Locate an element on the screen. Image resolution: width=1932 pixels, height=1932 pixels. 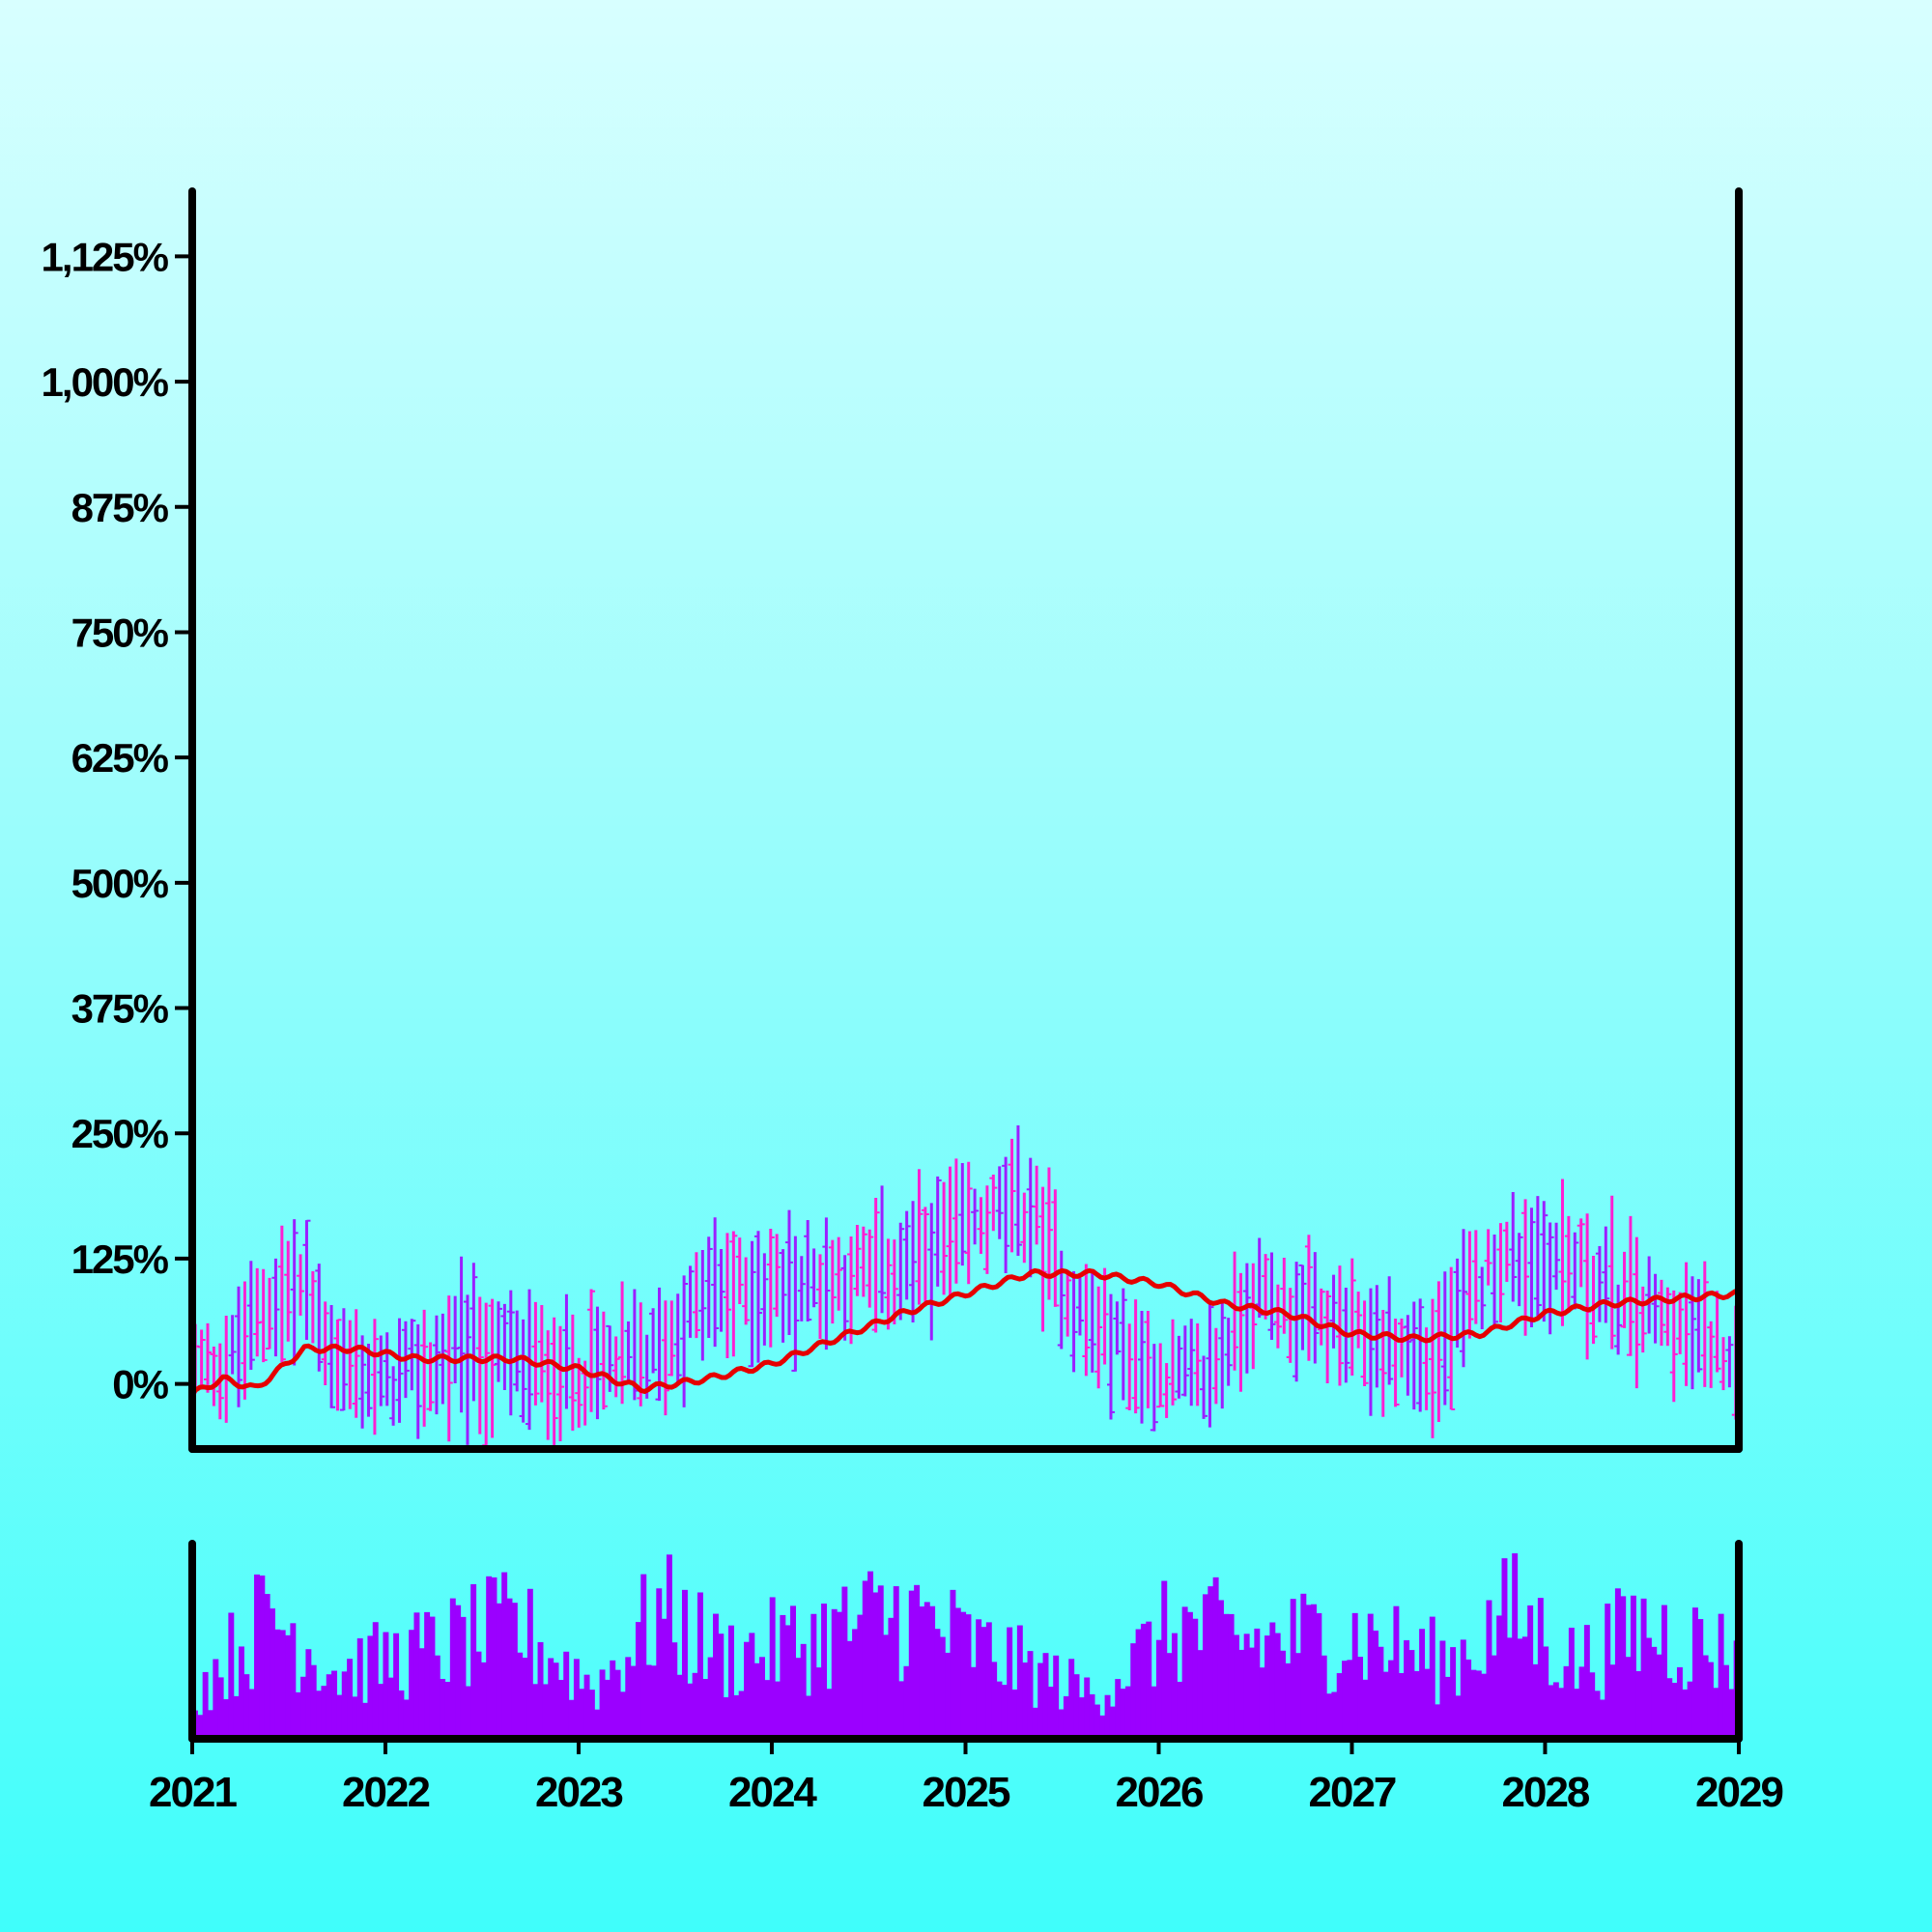
y-tick-label: 250% is located at coordinates (120, 1133).